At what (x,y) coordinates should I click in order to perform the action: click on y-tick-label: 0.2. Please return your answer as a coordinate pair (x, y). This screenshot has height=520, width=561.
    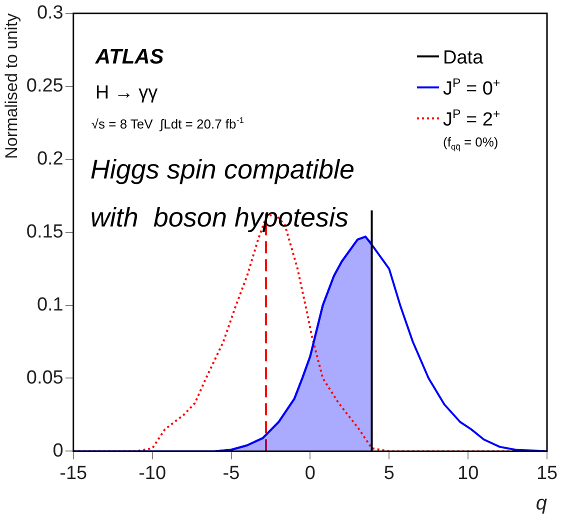
    Looking at the image, I should click on (50, 159).